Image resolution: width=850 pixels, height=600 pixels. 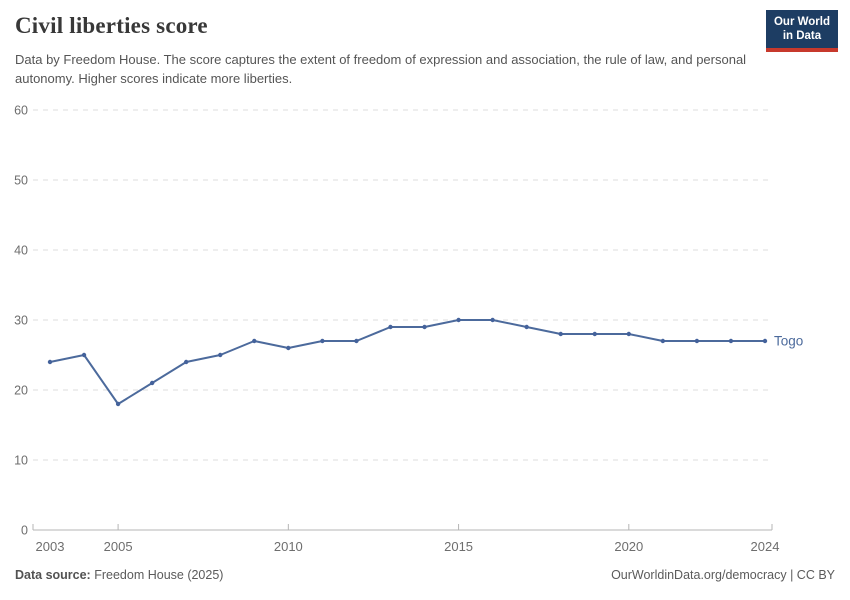 What do you see at coordinates (723, 575) in the screenshot?
I see `license-link: OurWorldinData.org/democracy | CC BY` at bounding box center [723, 575].